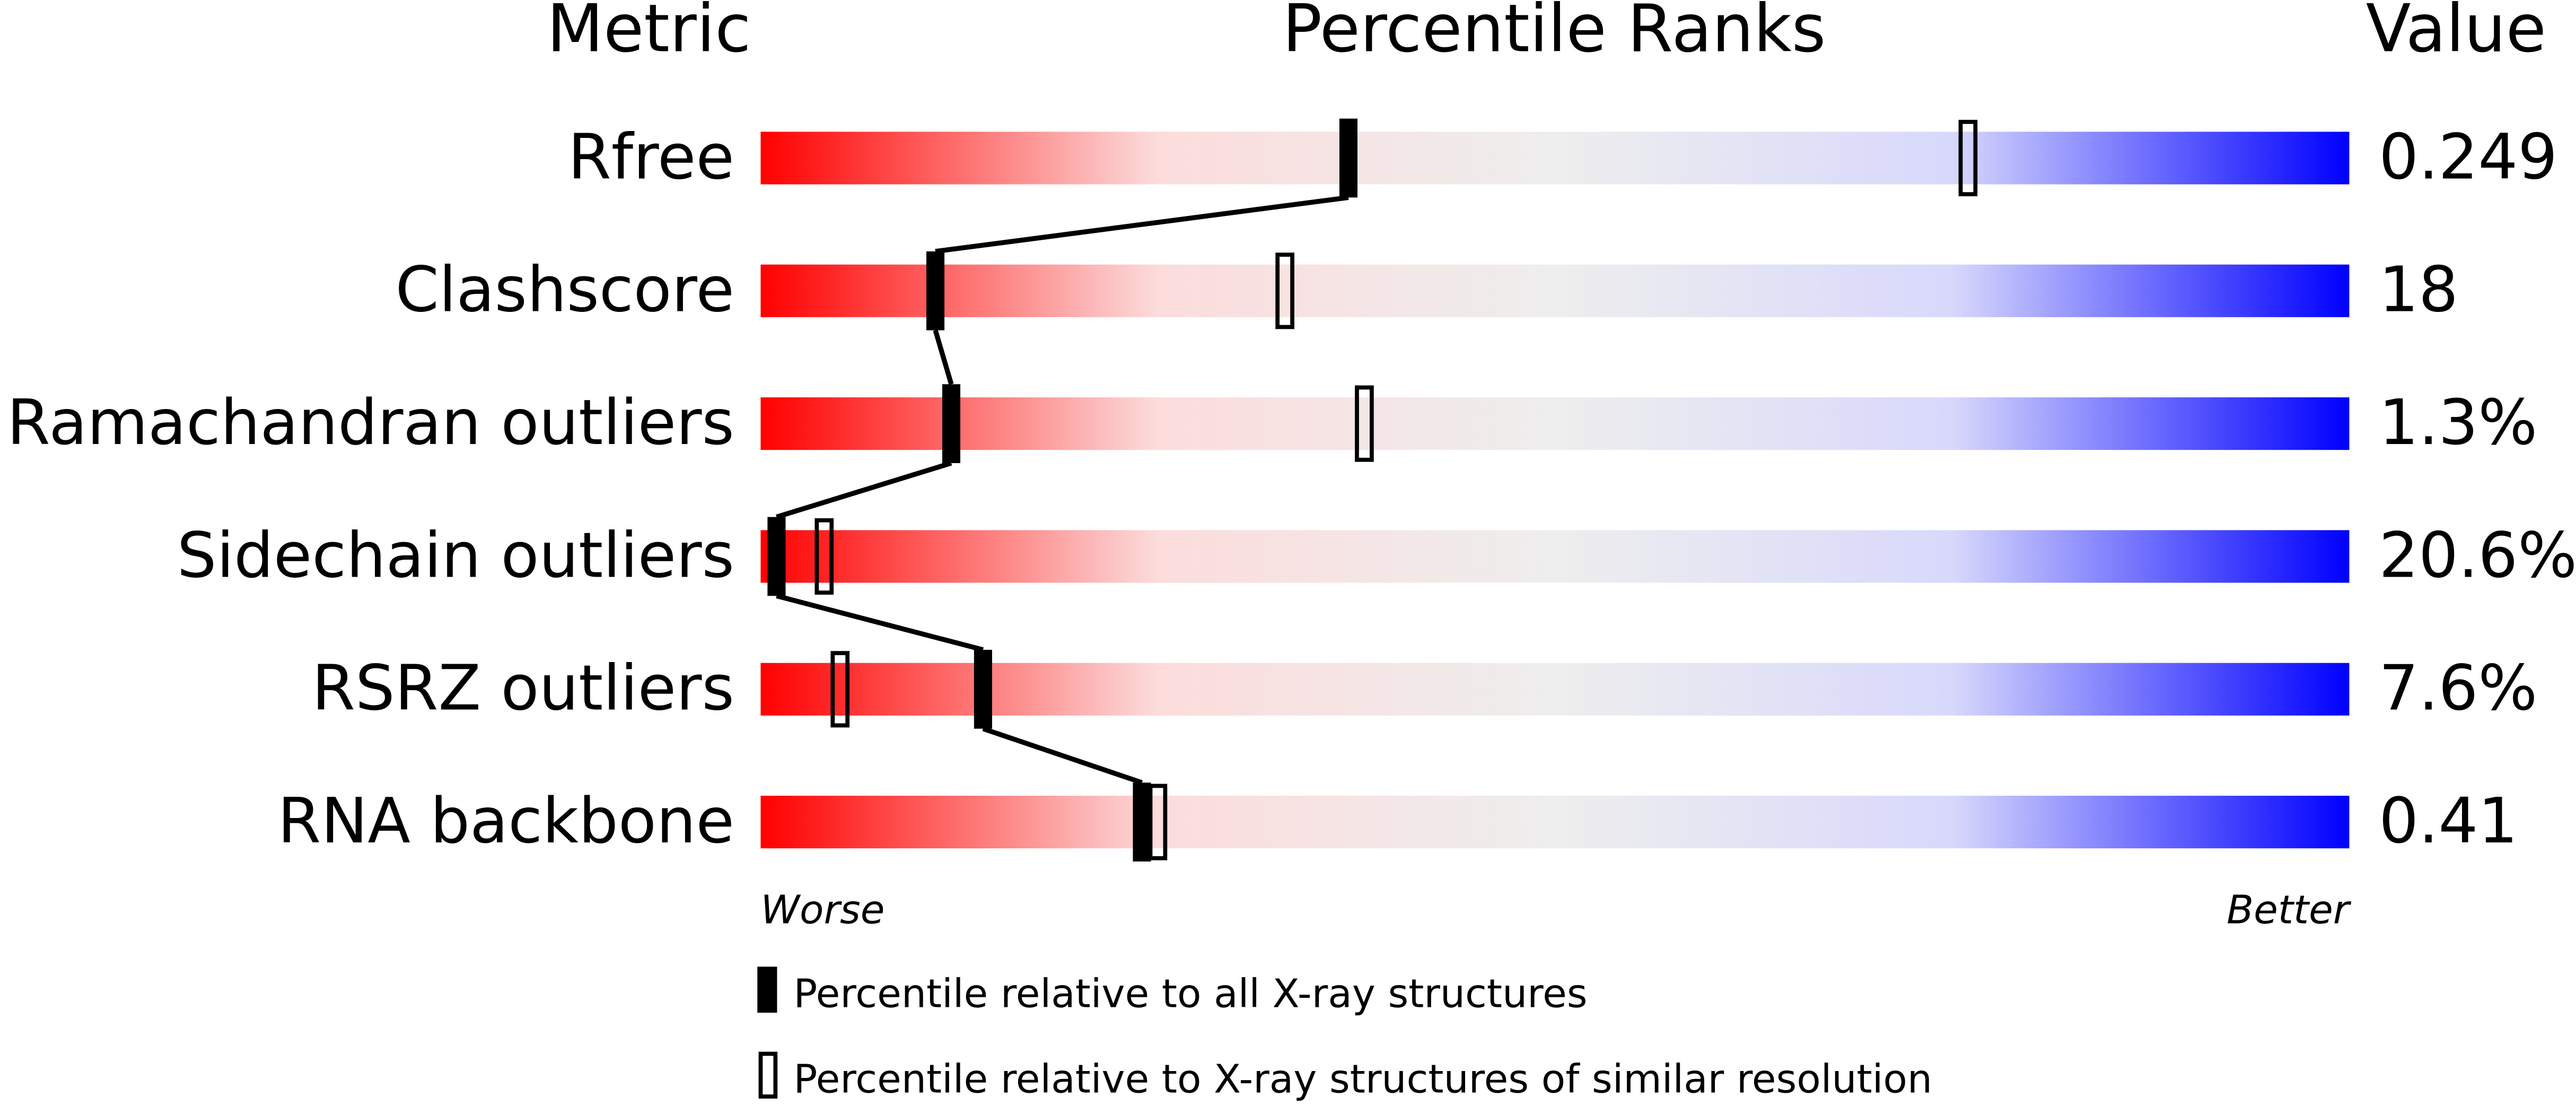 The width and height of the screenshot is (2576, 1105). What do you see at coordinates (565, 290) in the screenshot?
I see `metric-label: Clashscore` at bounding box center [565, 290].